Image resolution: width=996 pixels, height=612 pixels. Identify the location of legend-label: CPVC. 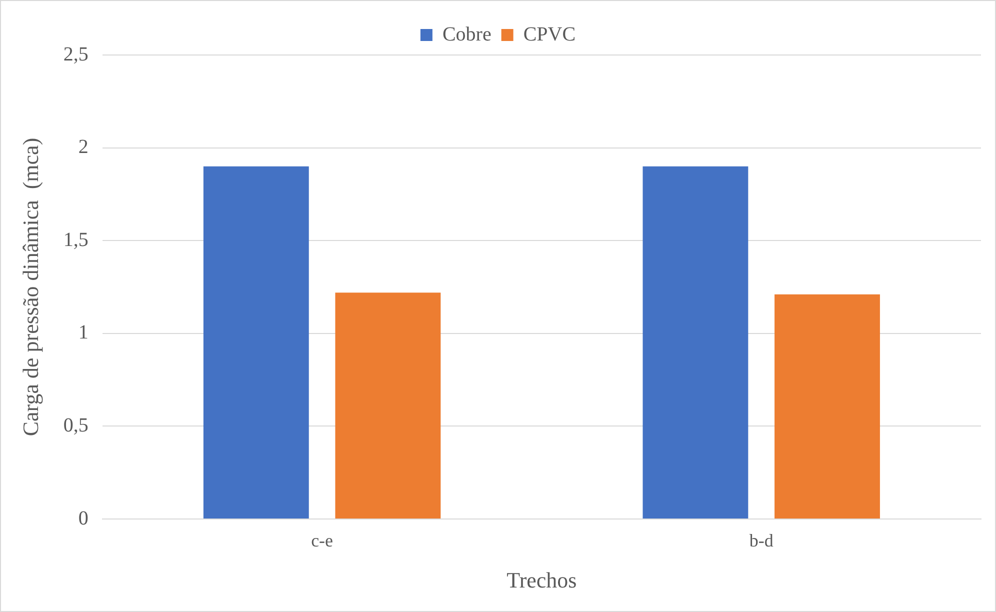
(549, 34).